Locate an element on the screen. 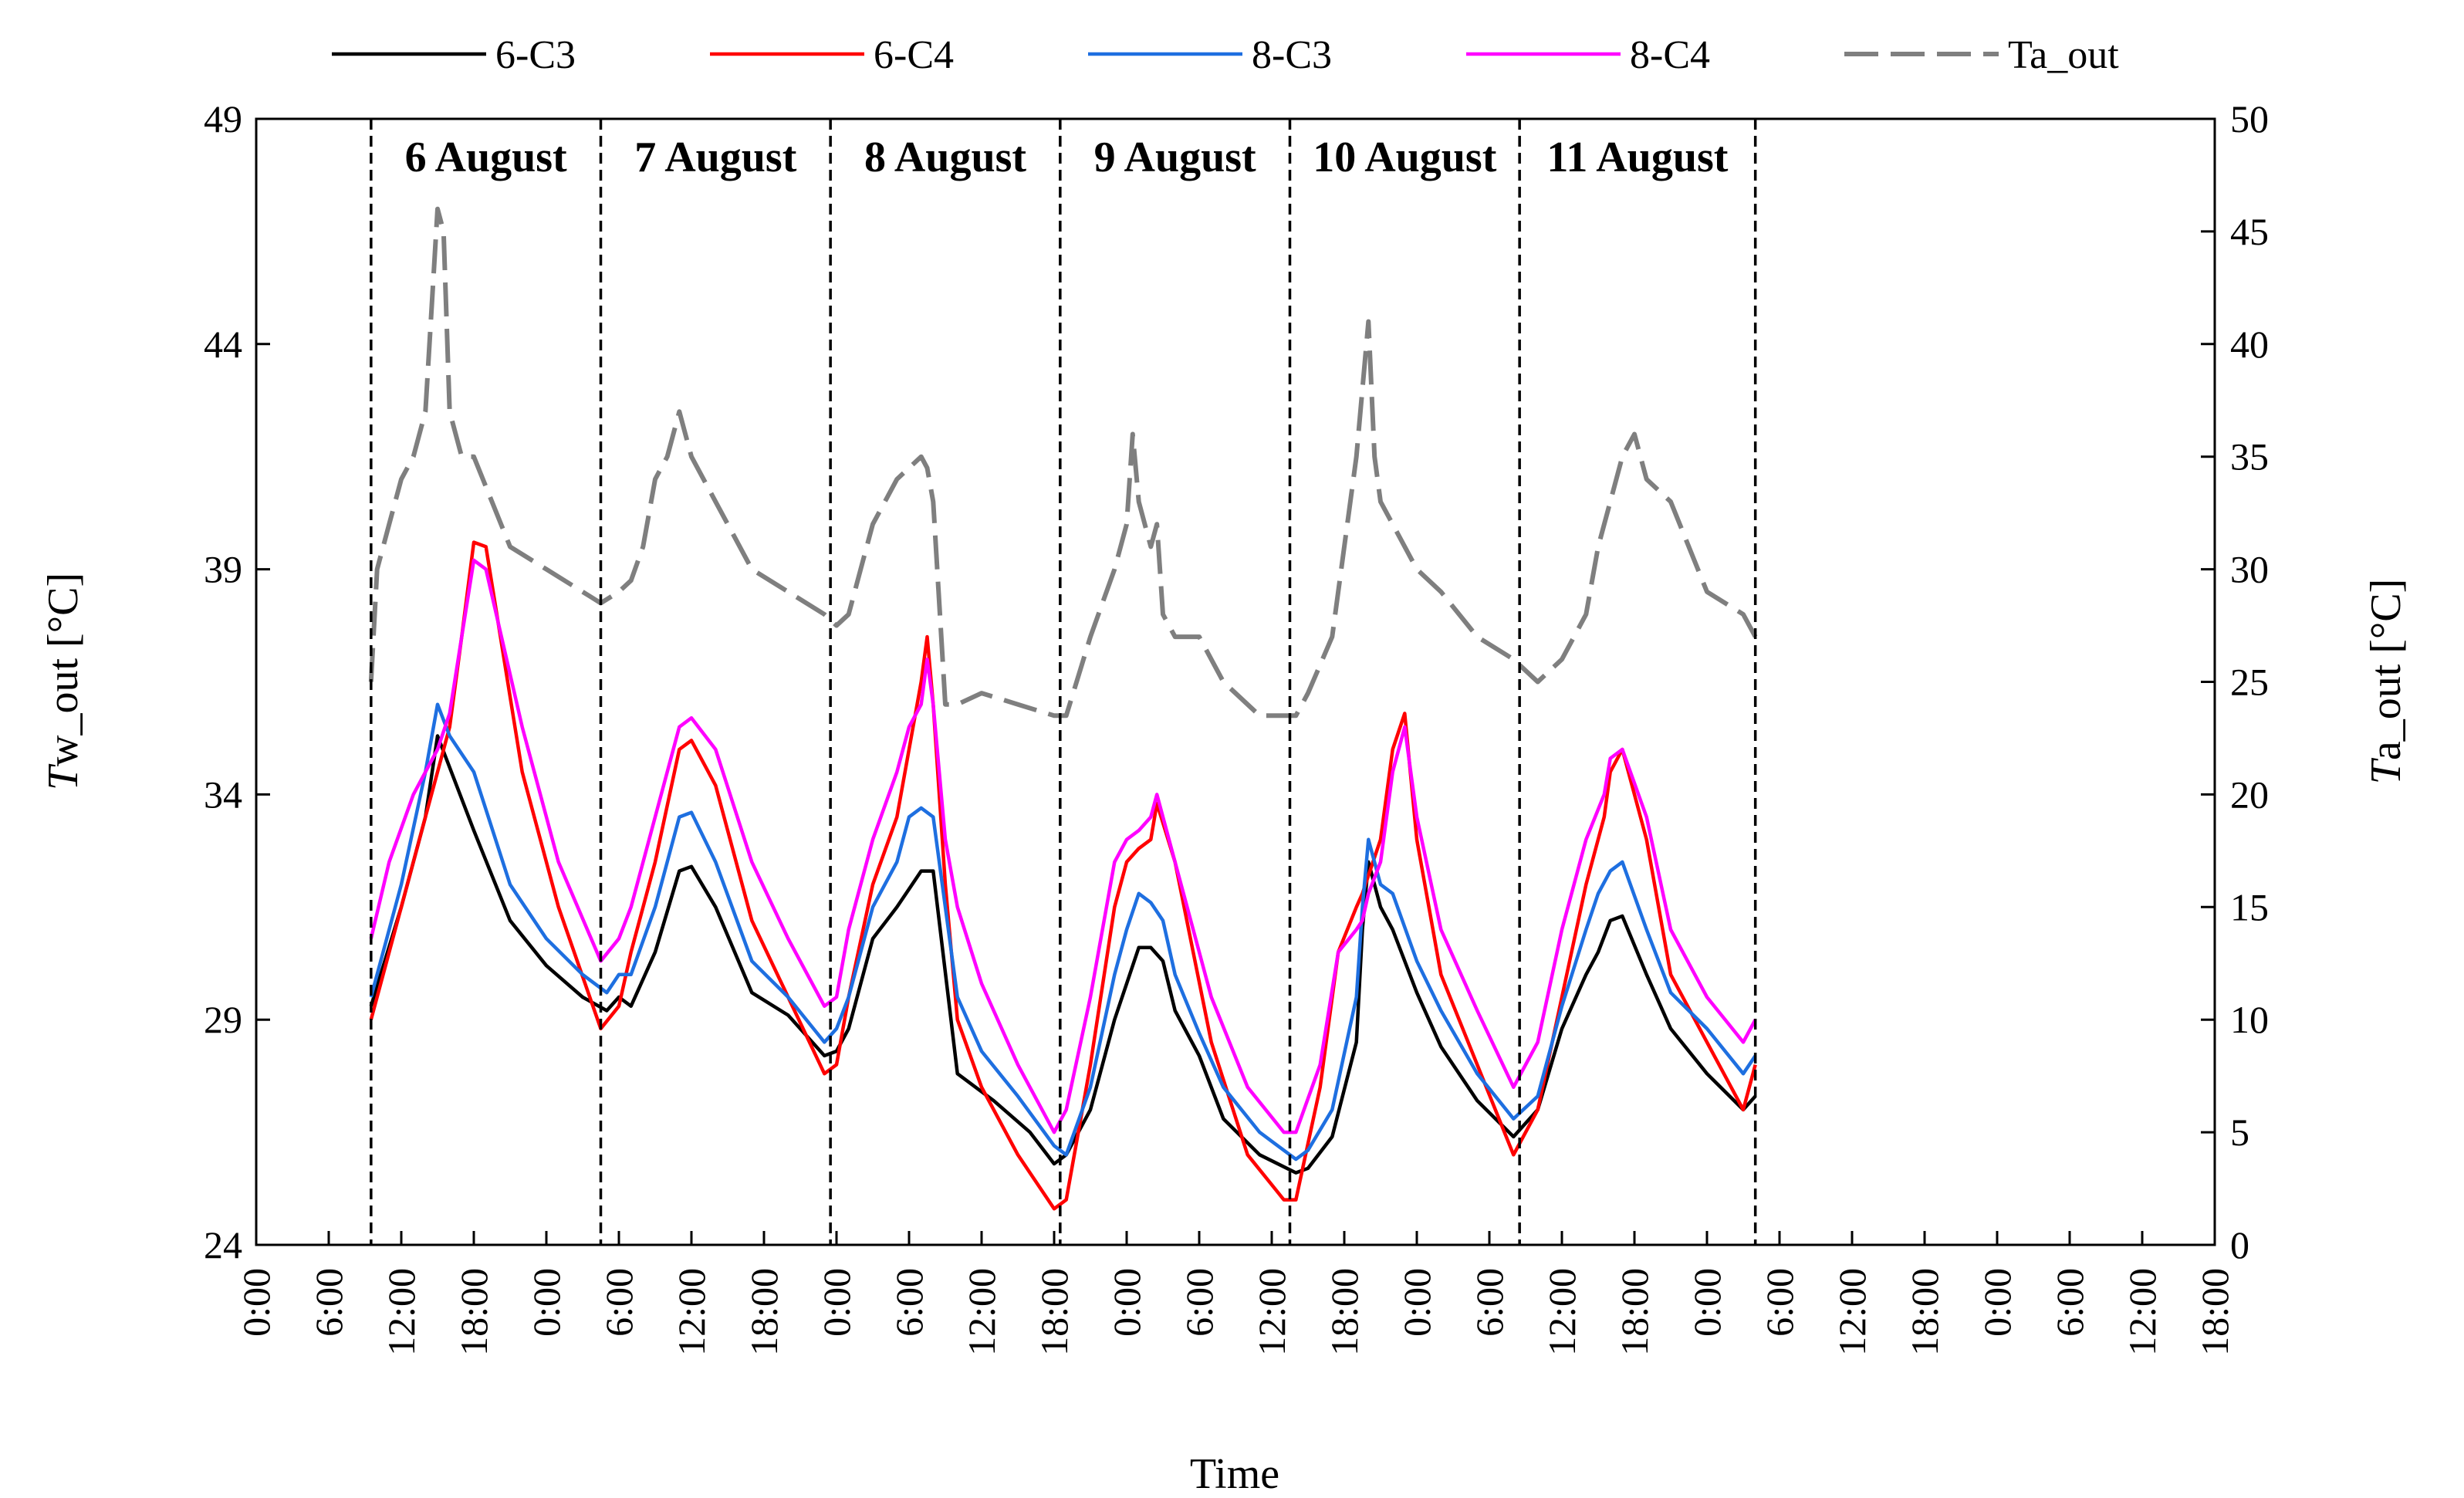 The height and width of the screenshot is (1498, 2464). right-tick-label: 5 is located at coordinates (2239, 1132).